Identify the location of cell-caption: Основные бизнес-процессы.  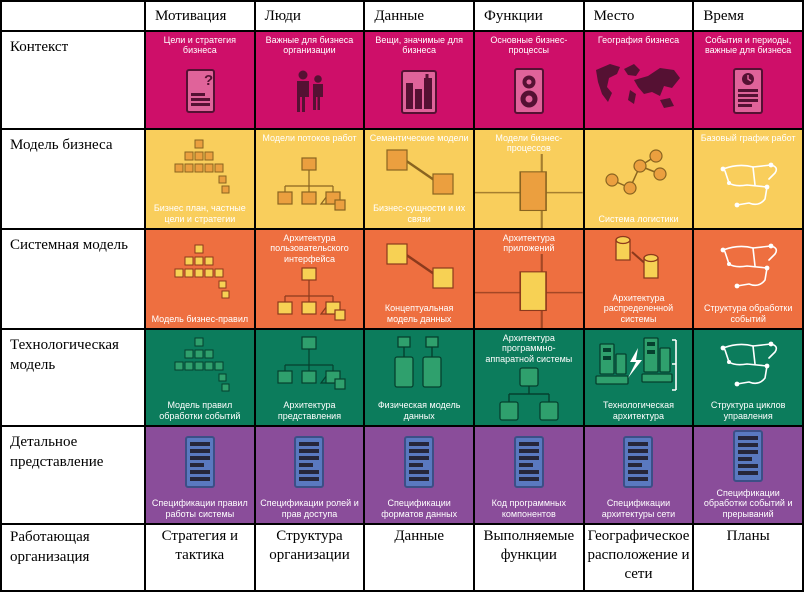
(529, 45).